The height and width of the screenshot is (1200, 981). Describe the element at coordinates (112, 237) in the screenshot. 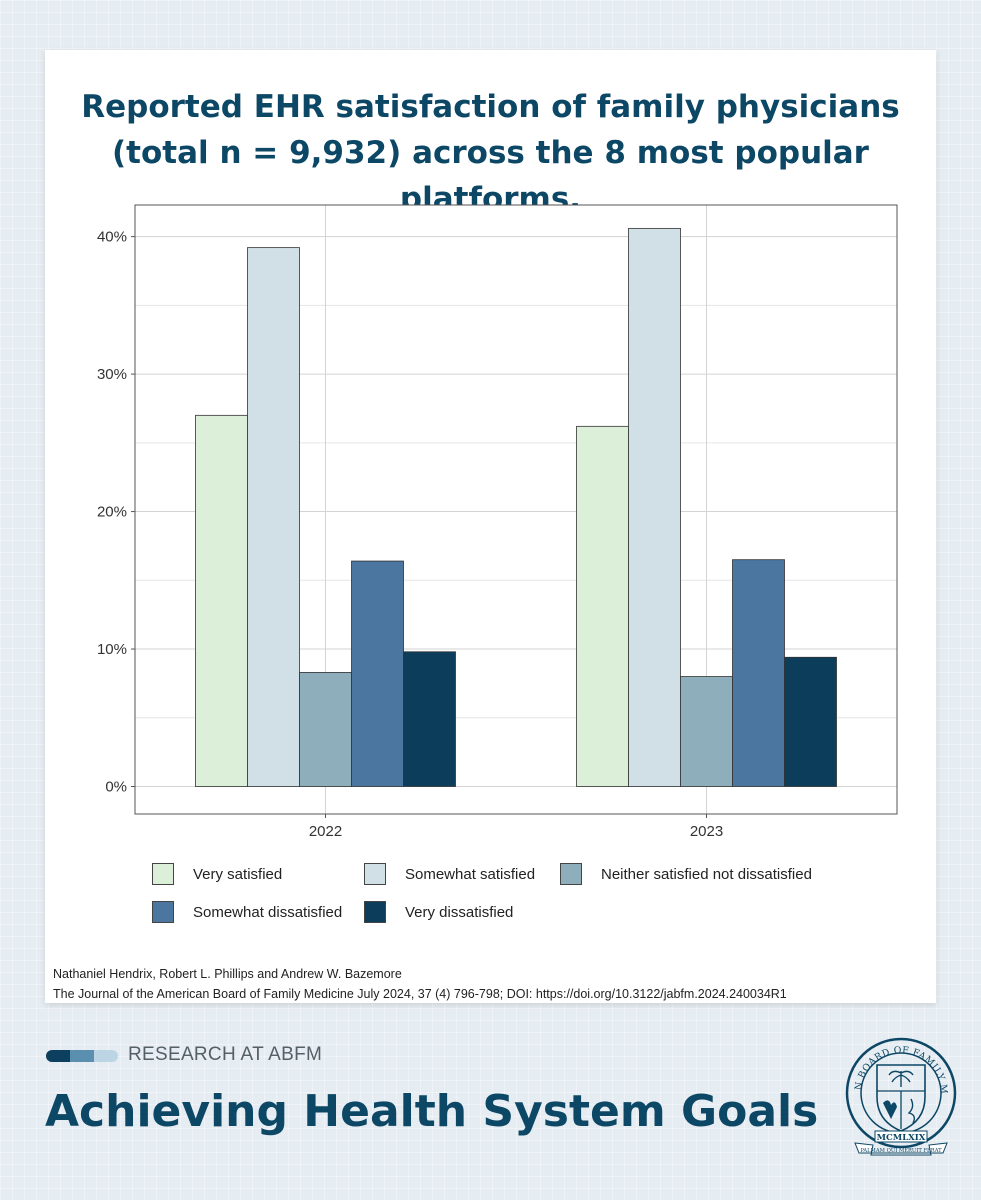

I see `y-tick-label: 40%` at that location.